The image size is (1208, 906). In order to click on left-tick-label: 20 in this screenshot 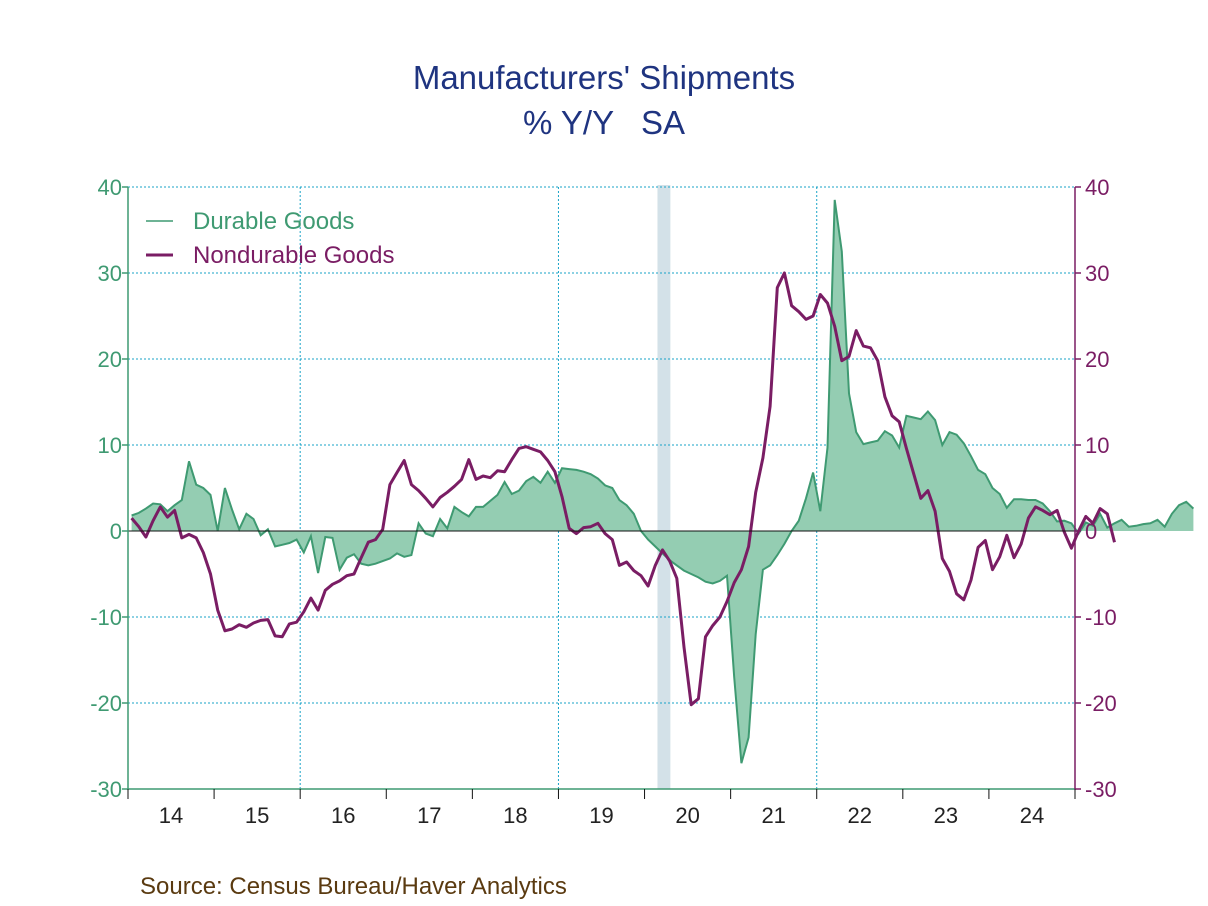, I will do `click(110, 359)`.